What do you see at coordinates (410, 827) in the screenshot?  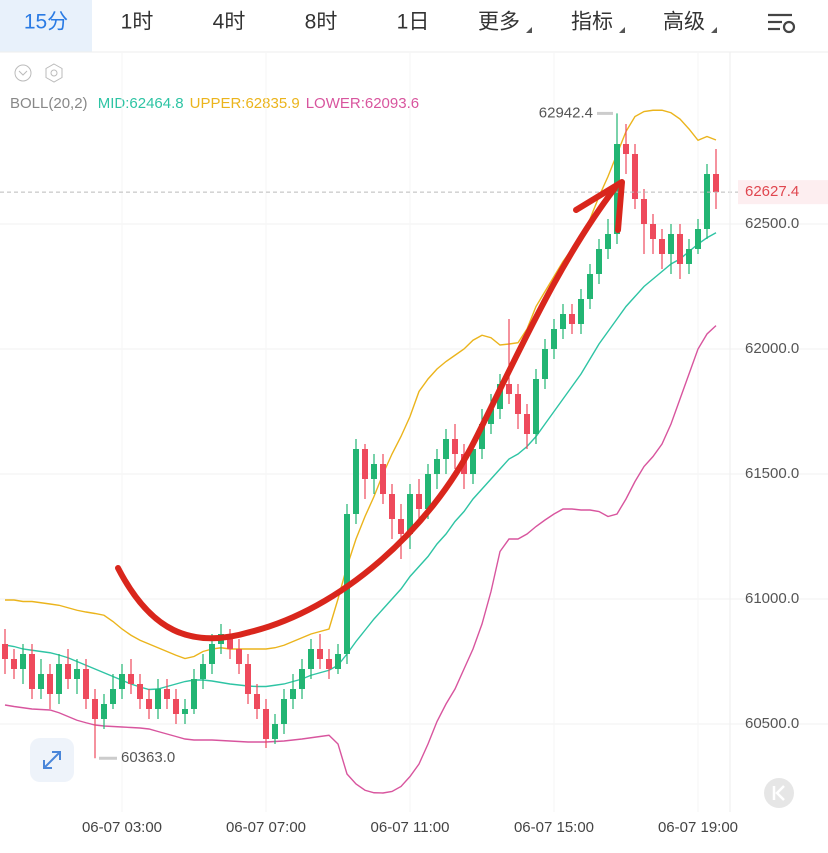 I see `x-tick-label: 06-07 11:00` at bounding box center [410, 827].